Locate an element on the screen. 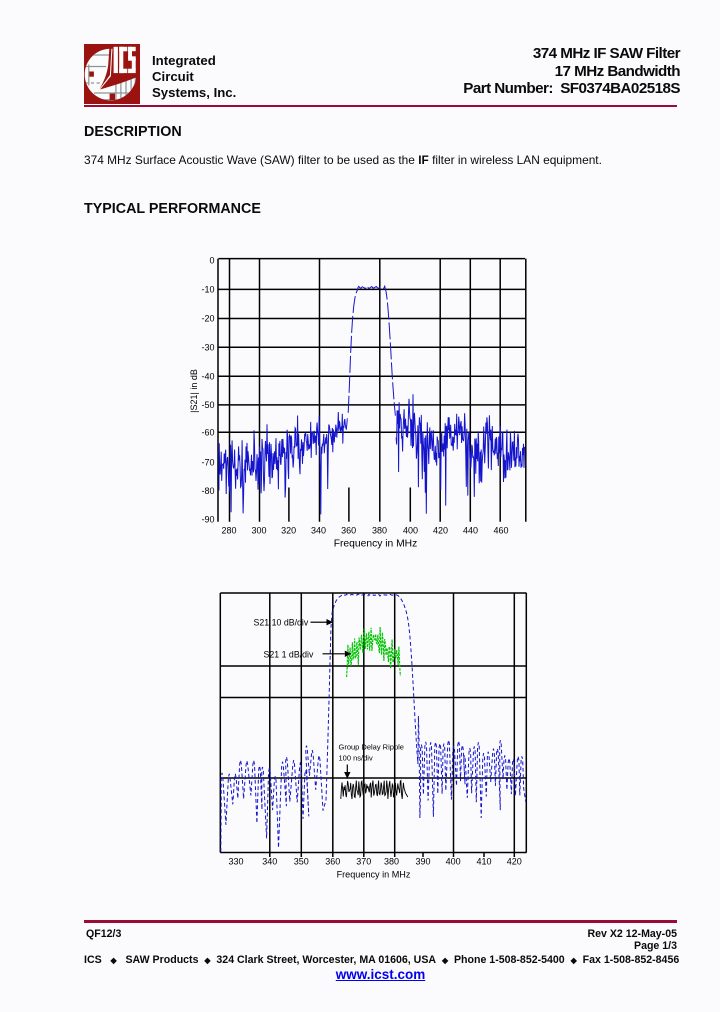 The height and width of the screenshot is (1012, 720). svg-text: |S21| in dB is located at coordinates (194, 391).